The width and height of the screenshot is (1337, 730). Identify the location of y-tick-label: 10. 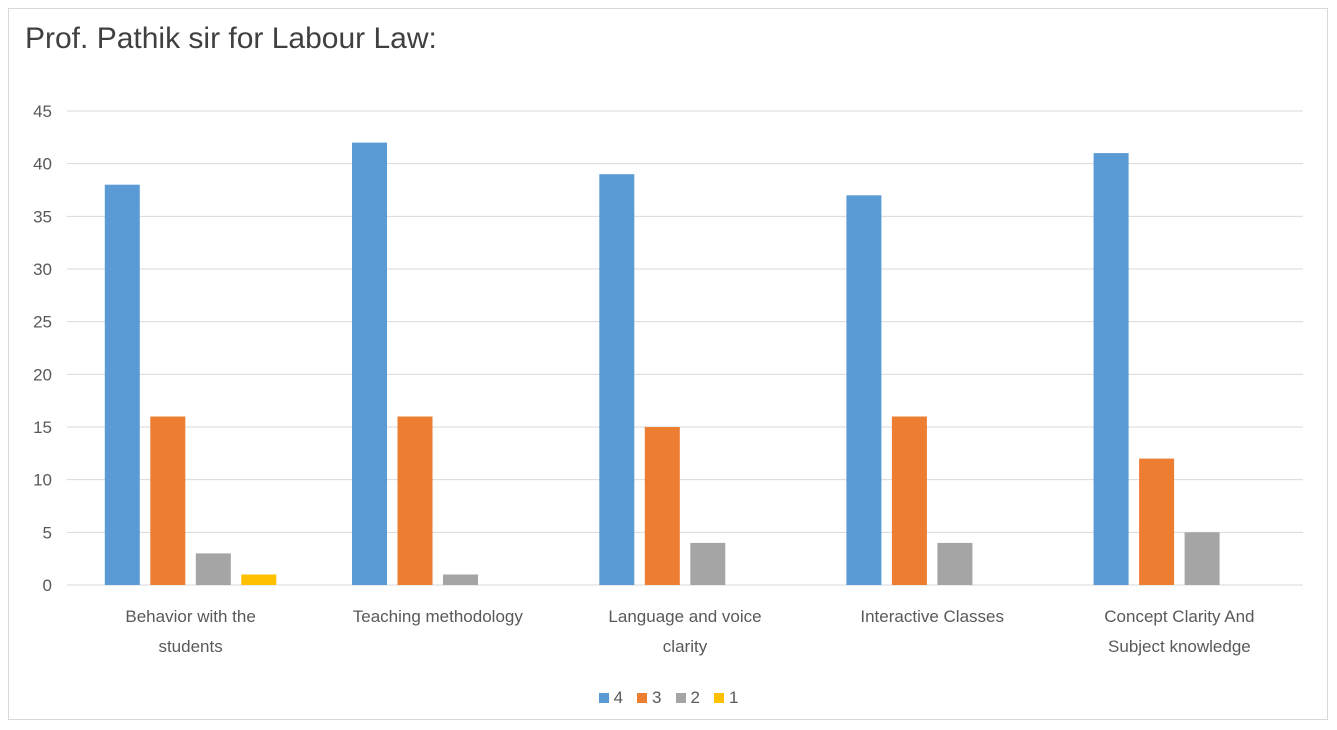
(42, 480).